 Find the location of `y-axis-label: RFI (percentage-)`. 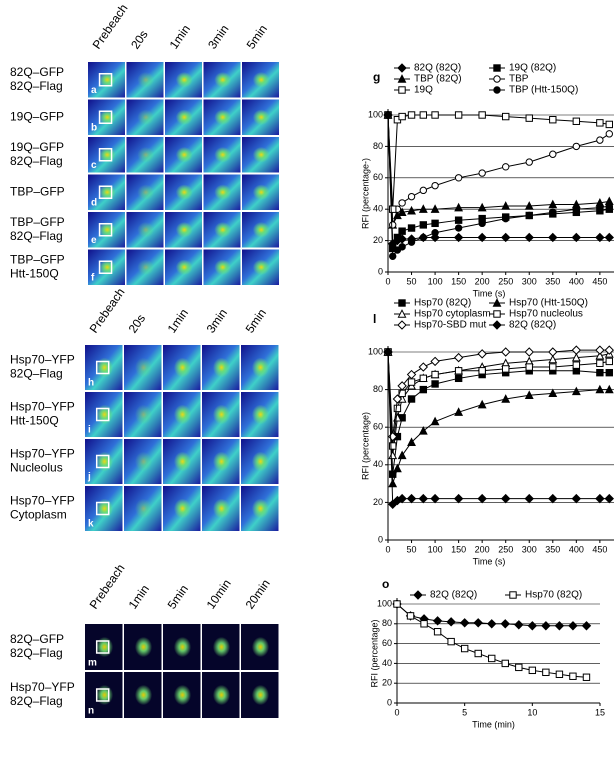

y-axis-label: RFI (percentage-) is located at coordinates (365, 193).